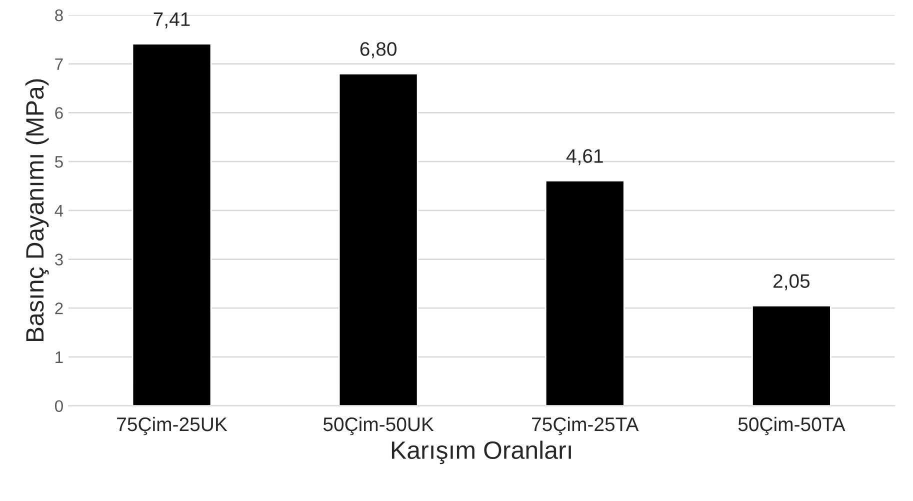 The height and width of the screenshot is (501, 913). I want to click on y-tick-label: 6, so click(59, 113).